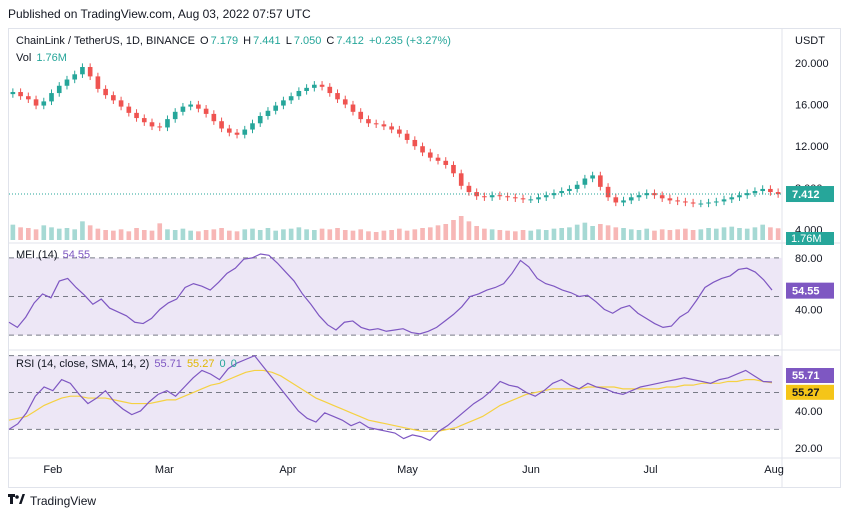 This screenshot has height=518, width=851. What do you see at coordinates (390, 400) in the screenshot?
I see `rsi-sma-line` at bounding box center [390, 400].